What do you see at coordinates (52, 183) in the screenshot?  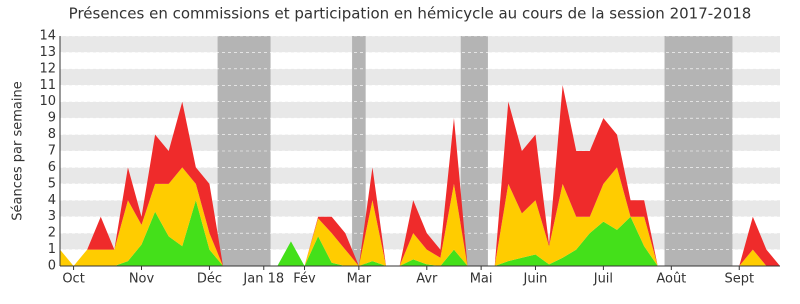 I see `y-tick-label: 5` at bounding box center [52, 183].